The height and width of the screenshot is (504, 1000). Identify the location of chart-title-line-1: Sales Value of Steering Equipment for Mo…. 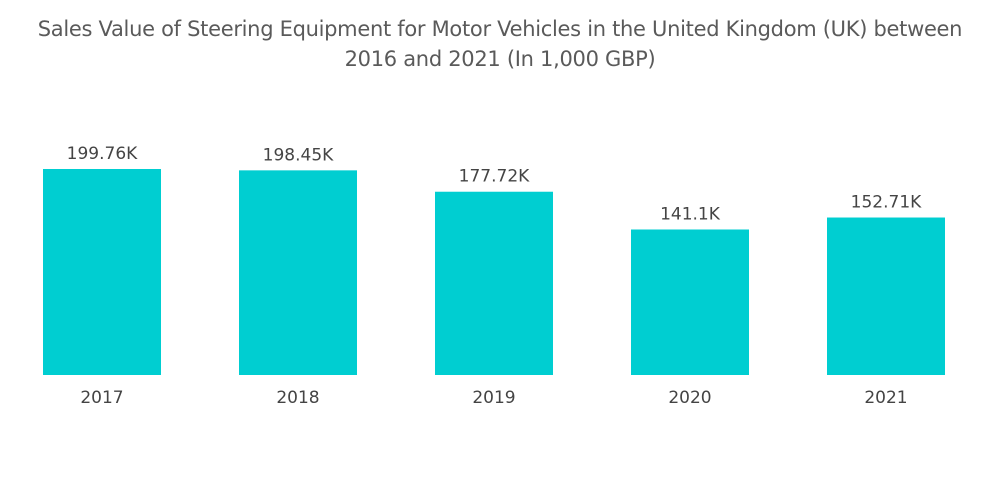
(500, 29).